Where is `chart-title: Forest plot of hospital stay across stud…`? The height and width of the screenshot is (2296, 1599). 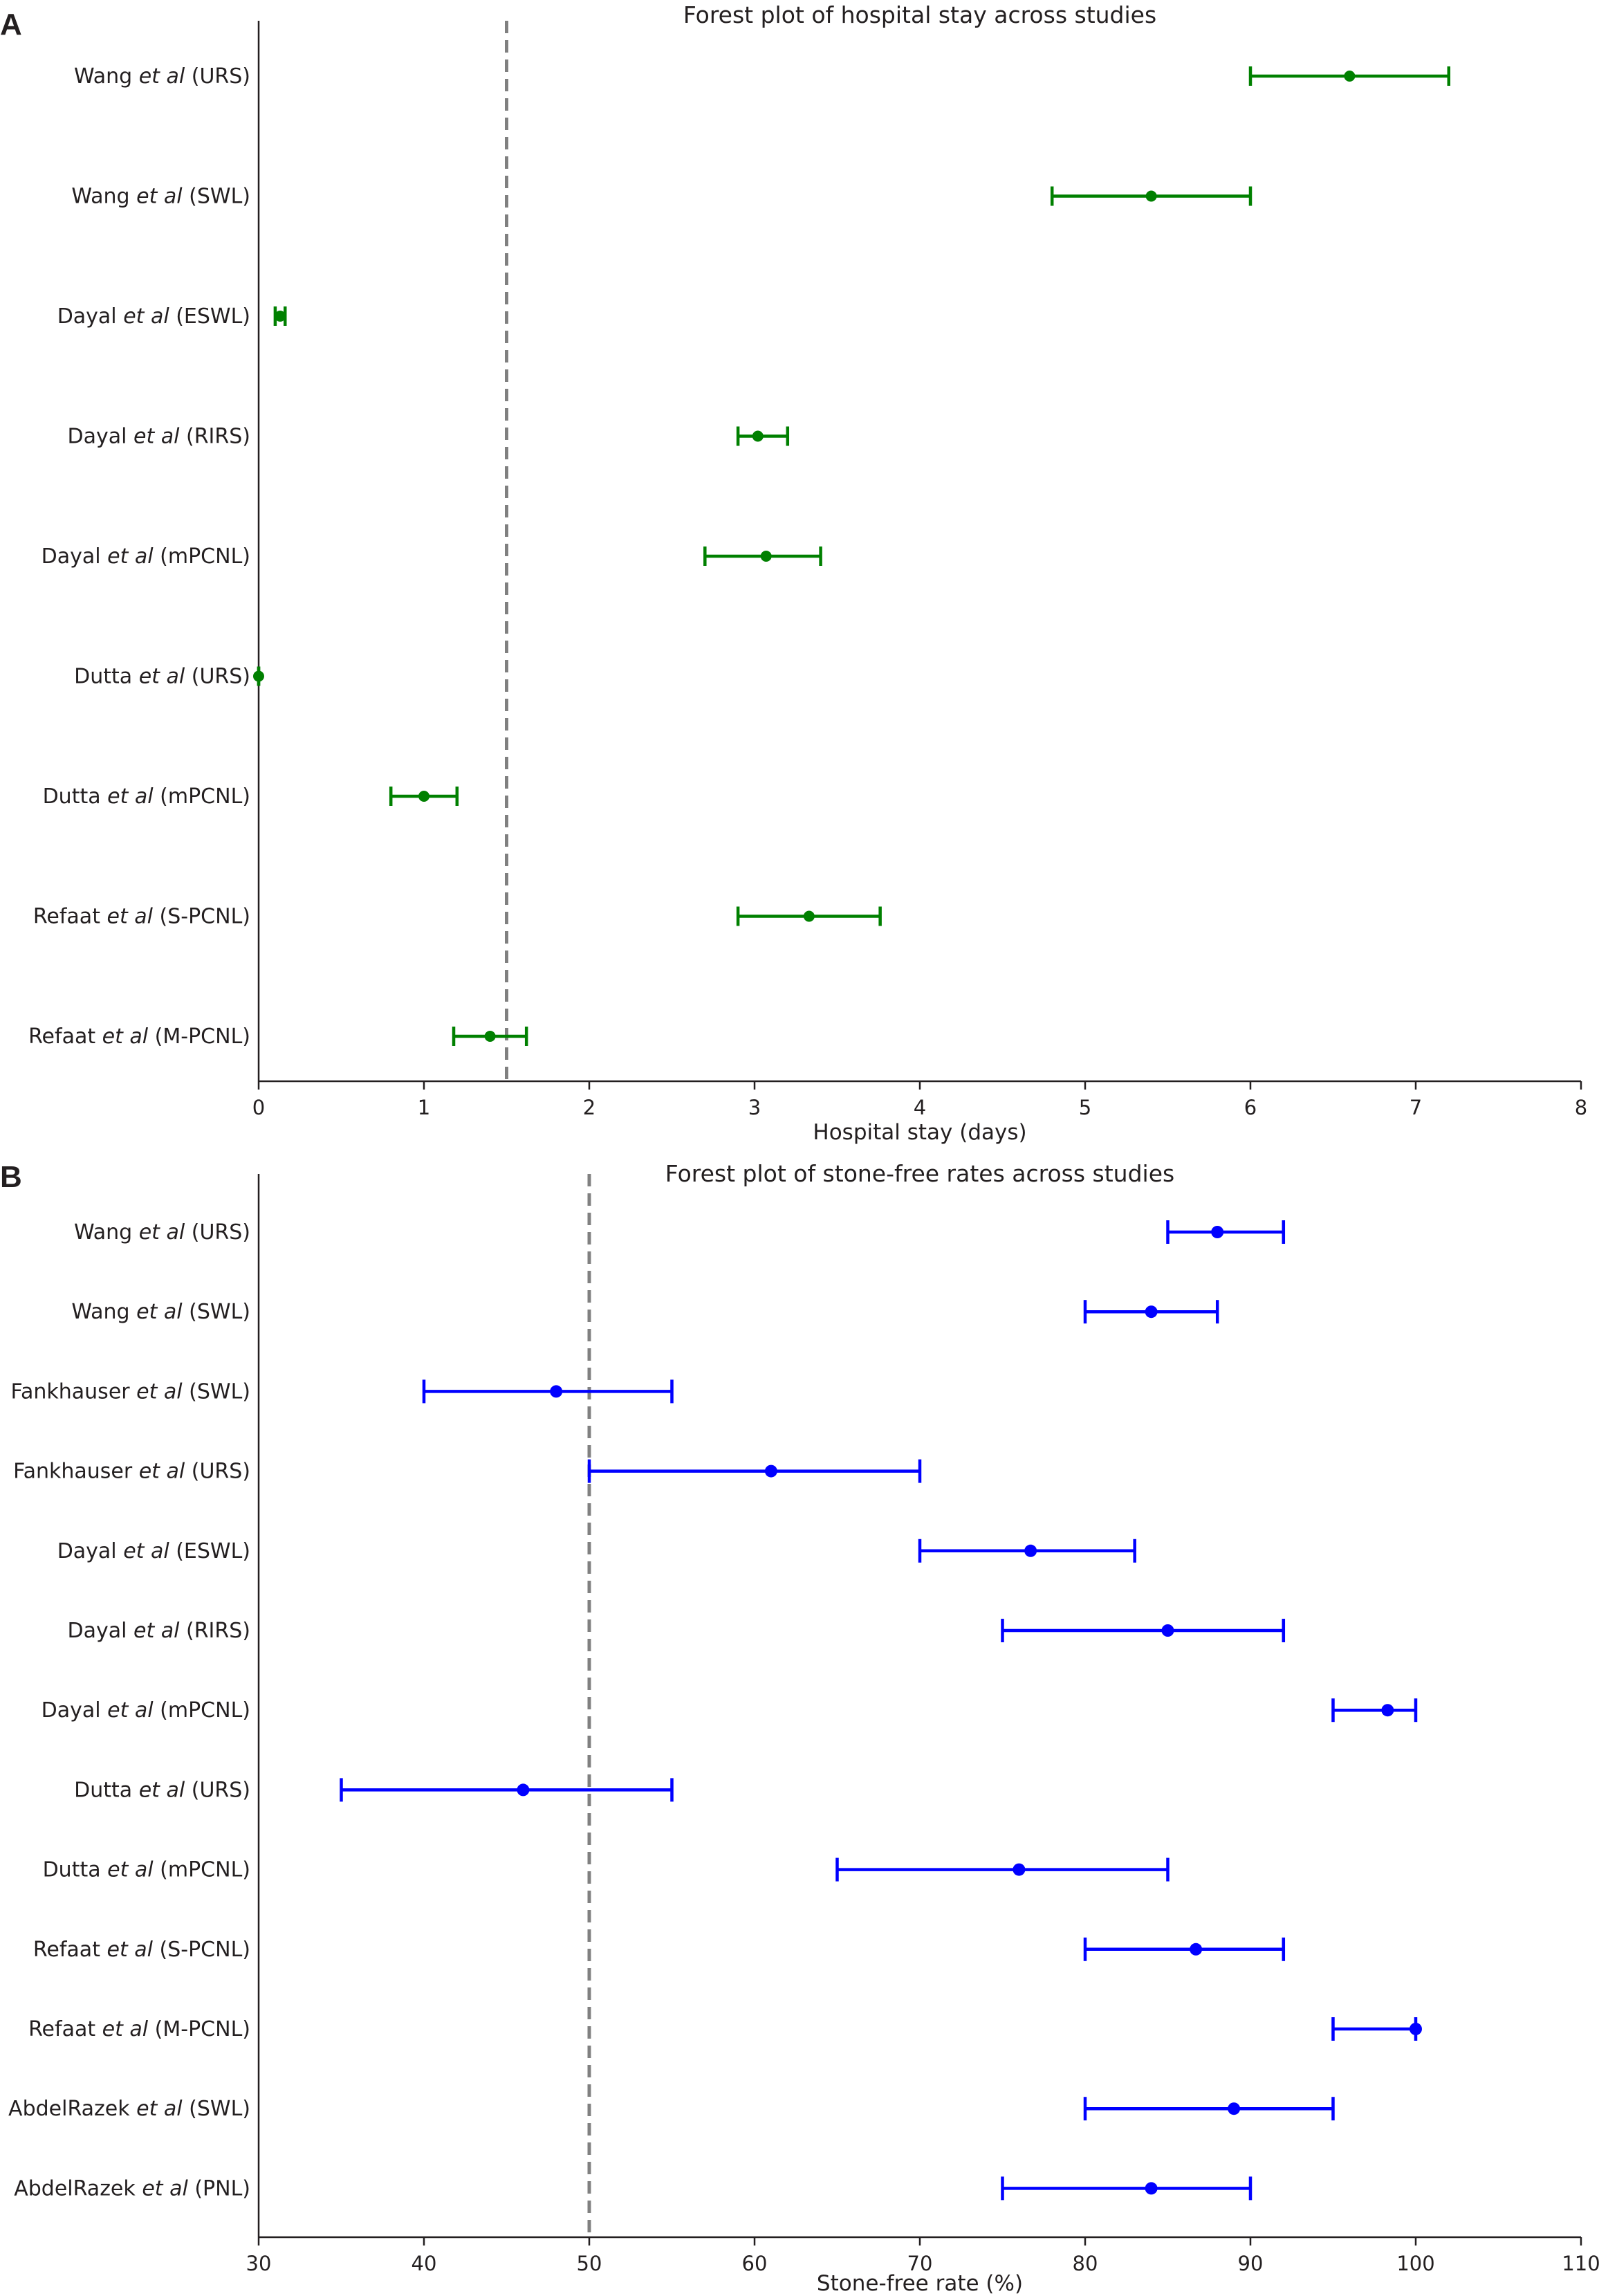
chart-title: Forest plot of hospital stay across stud… is located at coordinates (919, 14).